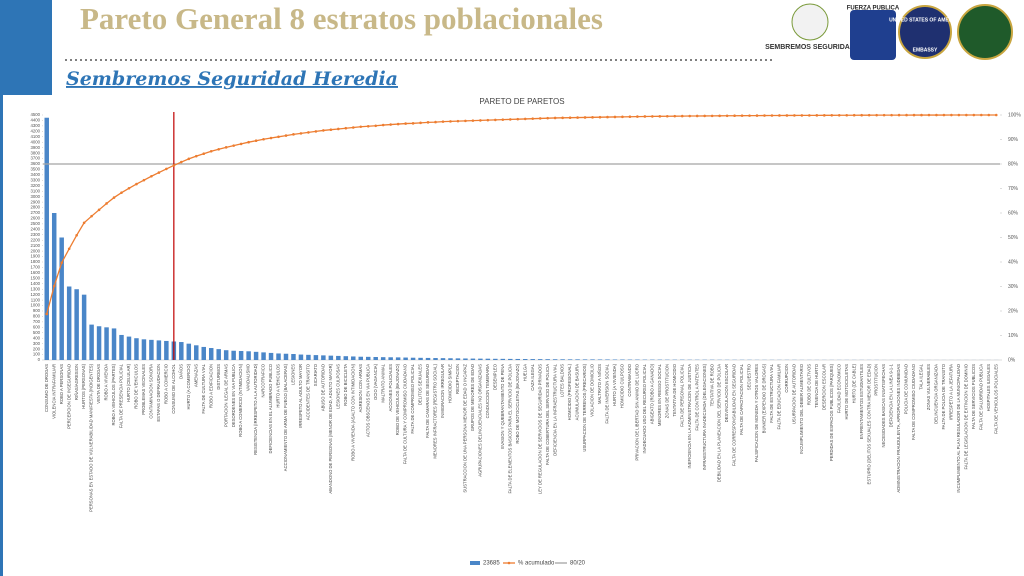 The width and height of the screenshot is (1024, 576). What do you see at coordinates (35, 305) in the screenshot?
I see `y-tick-label: 1000` at bounding box center [35, 305].